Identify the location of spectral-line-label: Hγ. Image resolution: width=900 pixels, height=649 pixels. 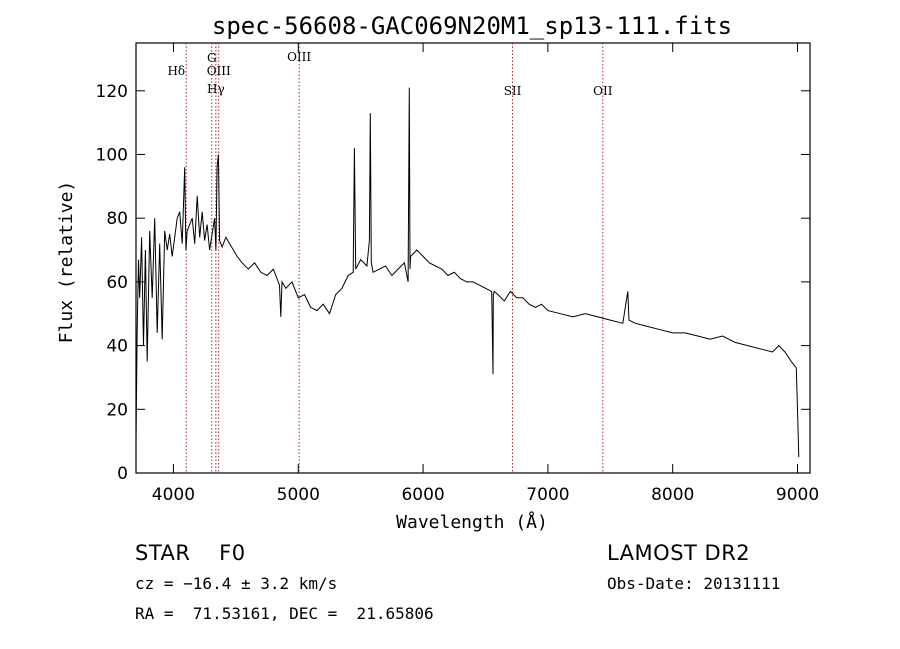
(216, 89).